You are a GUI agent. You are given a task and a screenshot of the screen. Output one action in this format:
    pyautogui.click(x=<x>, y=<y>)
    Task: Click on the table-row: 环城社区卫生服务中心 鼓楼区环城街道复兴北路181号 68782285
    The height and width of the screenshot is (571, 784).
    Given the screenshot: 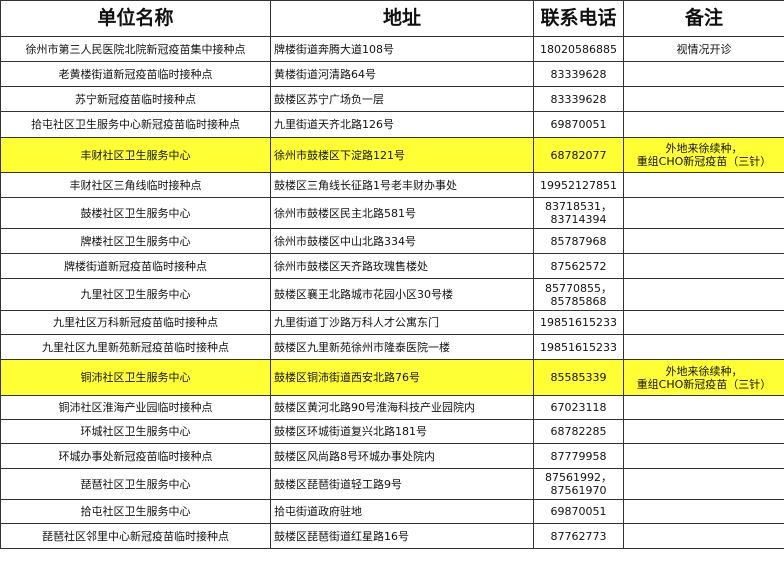 What is the action you would take?
    pyautogui.click(x=392, y=431)
    